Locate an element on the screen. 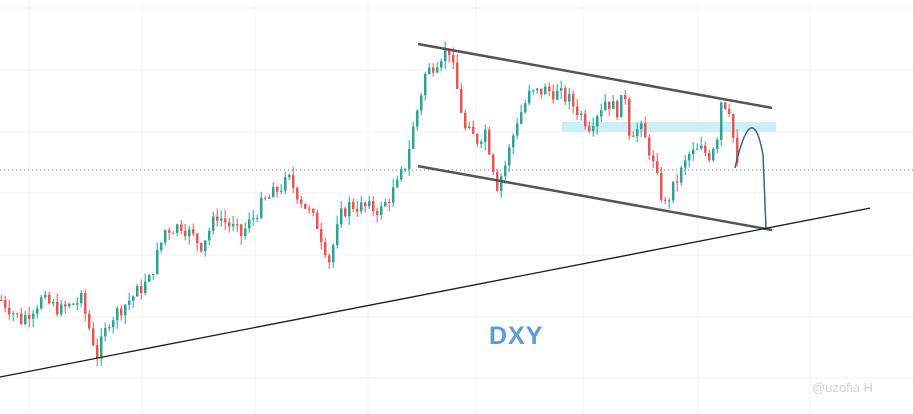 Image resolution: width=913 pixels, height=414 pixels. channel-lower-line is located at coordinates (595, 198).